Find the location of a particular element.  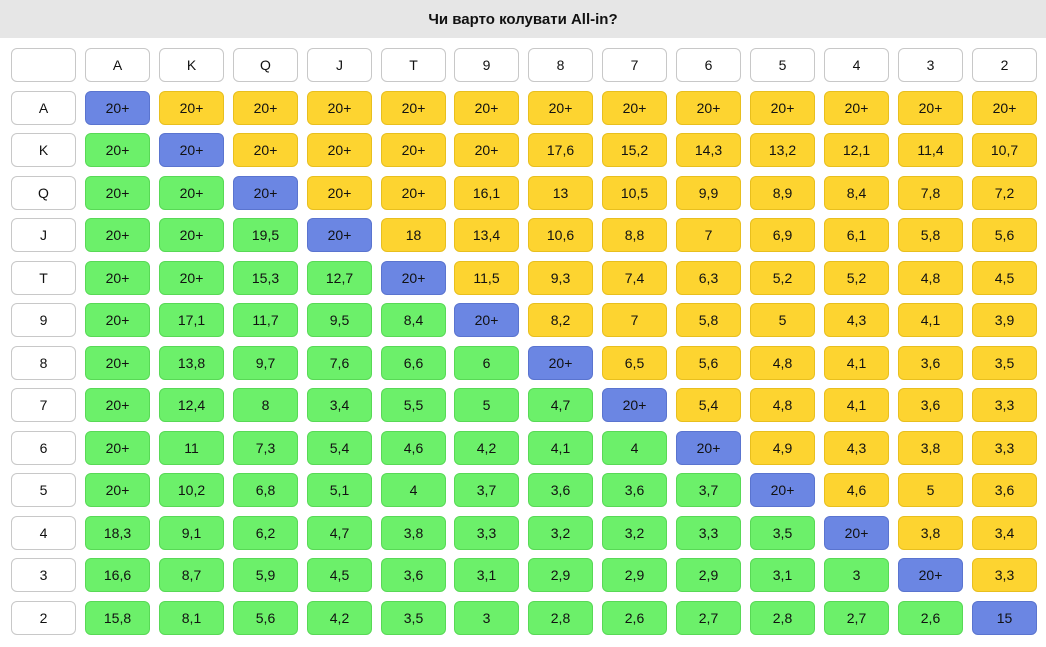

hand-cell: 5,1 is located at coordinates (339, 490).